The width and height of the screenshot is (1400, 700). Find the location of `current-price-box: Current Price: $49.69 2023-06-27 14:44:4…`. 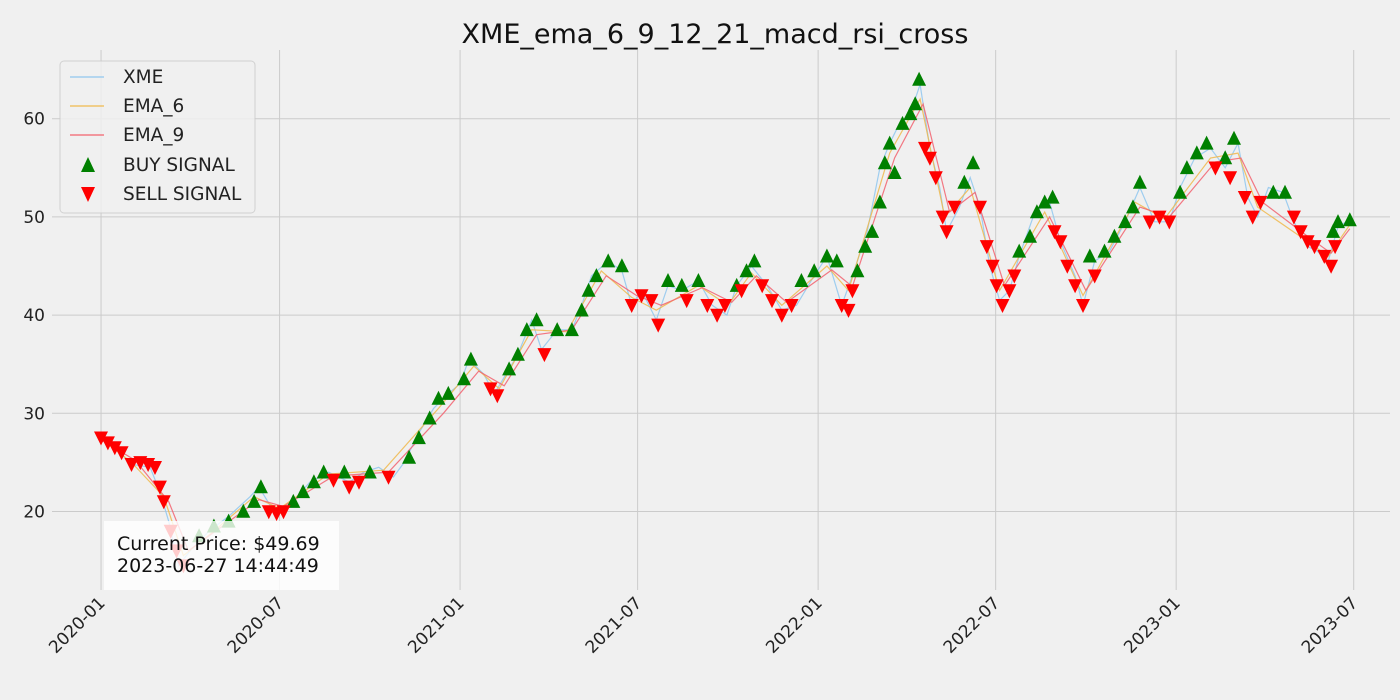

current-price-box: Current Price: $49.69 2023-06-27 14:44:4… is located at coordinates (221, 555).